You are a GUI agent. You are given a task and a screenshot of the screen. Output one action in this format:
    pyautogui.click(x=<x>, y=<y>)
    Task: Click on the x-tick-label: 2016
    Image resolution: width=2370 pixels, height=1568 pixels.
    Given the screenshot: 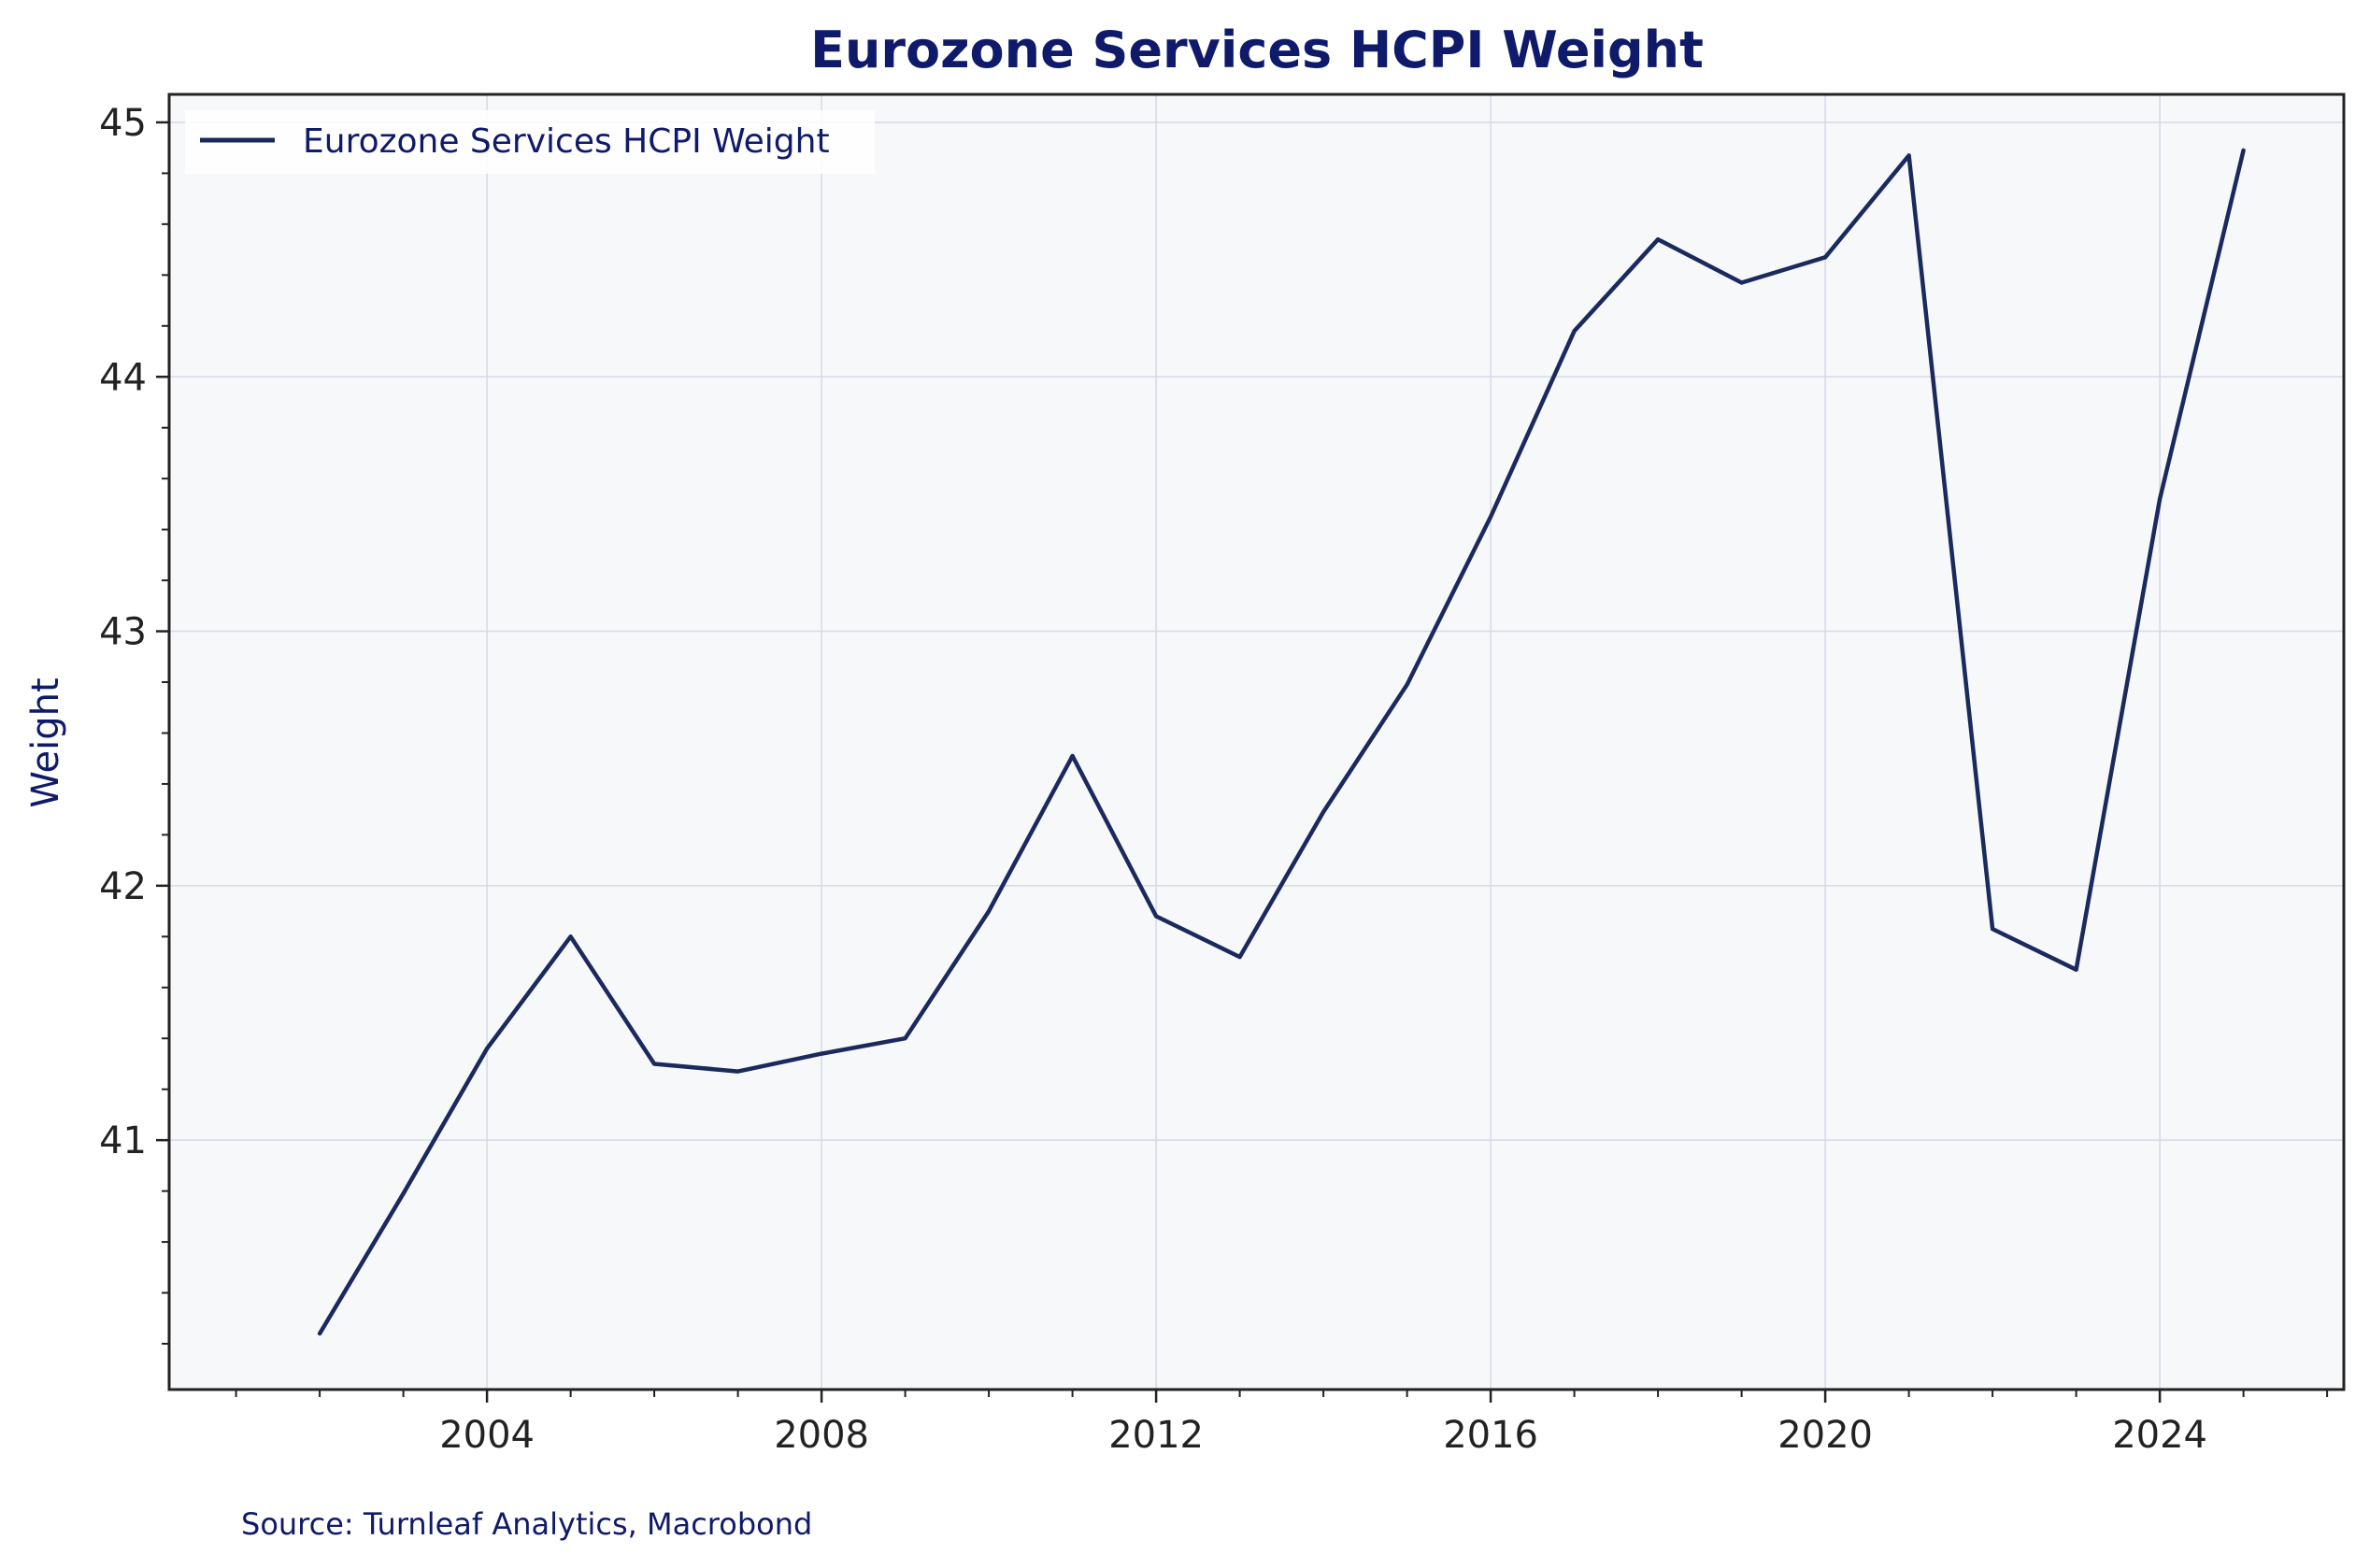 What is the action you would take?
    pyautogui.click(x=1490, y=1436)
    